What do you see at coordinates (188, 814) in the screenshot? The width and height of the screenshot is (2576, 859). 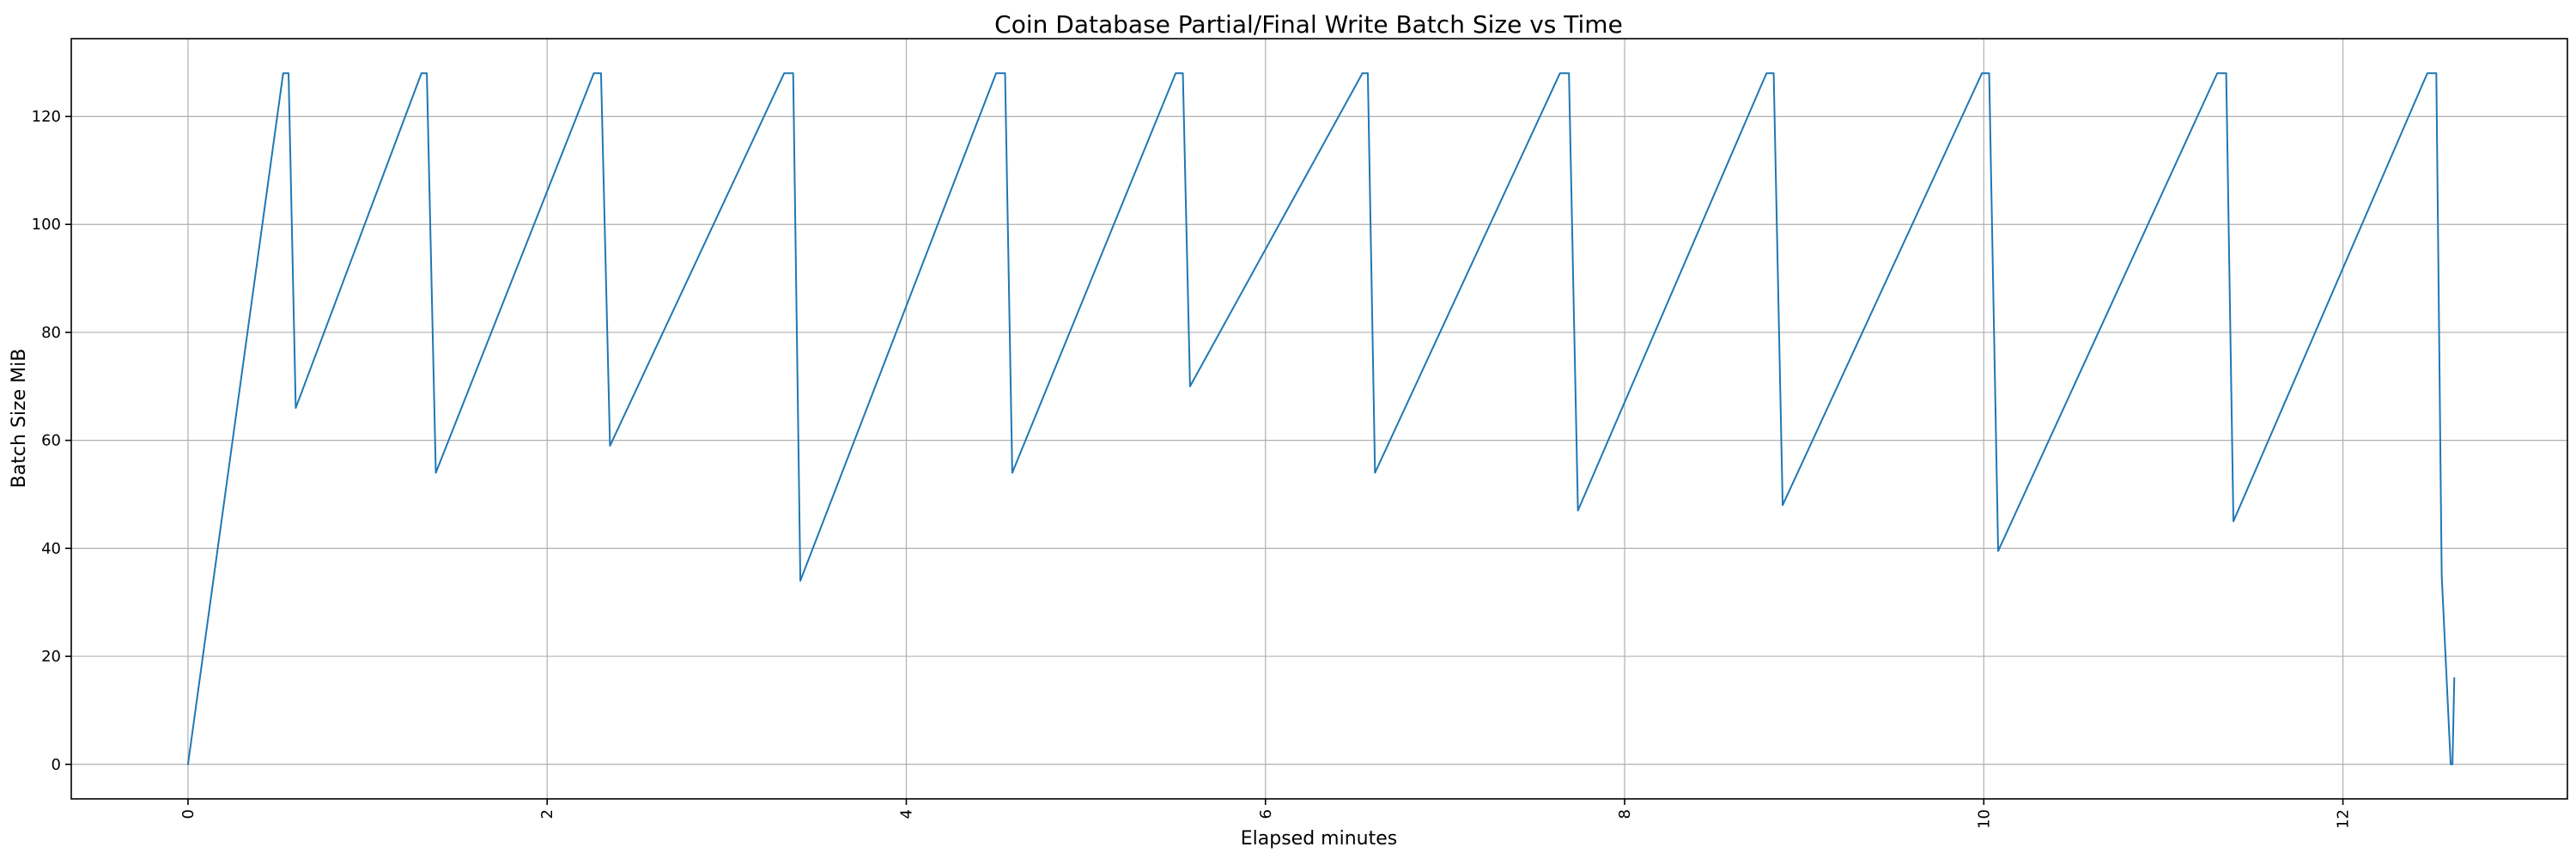 I see `x-tick-label: 0` at bounding box center [188, 814].